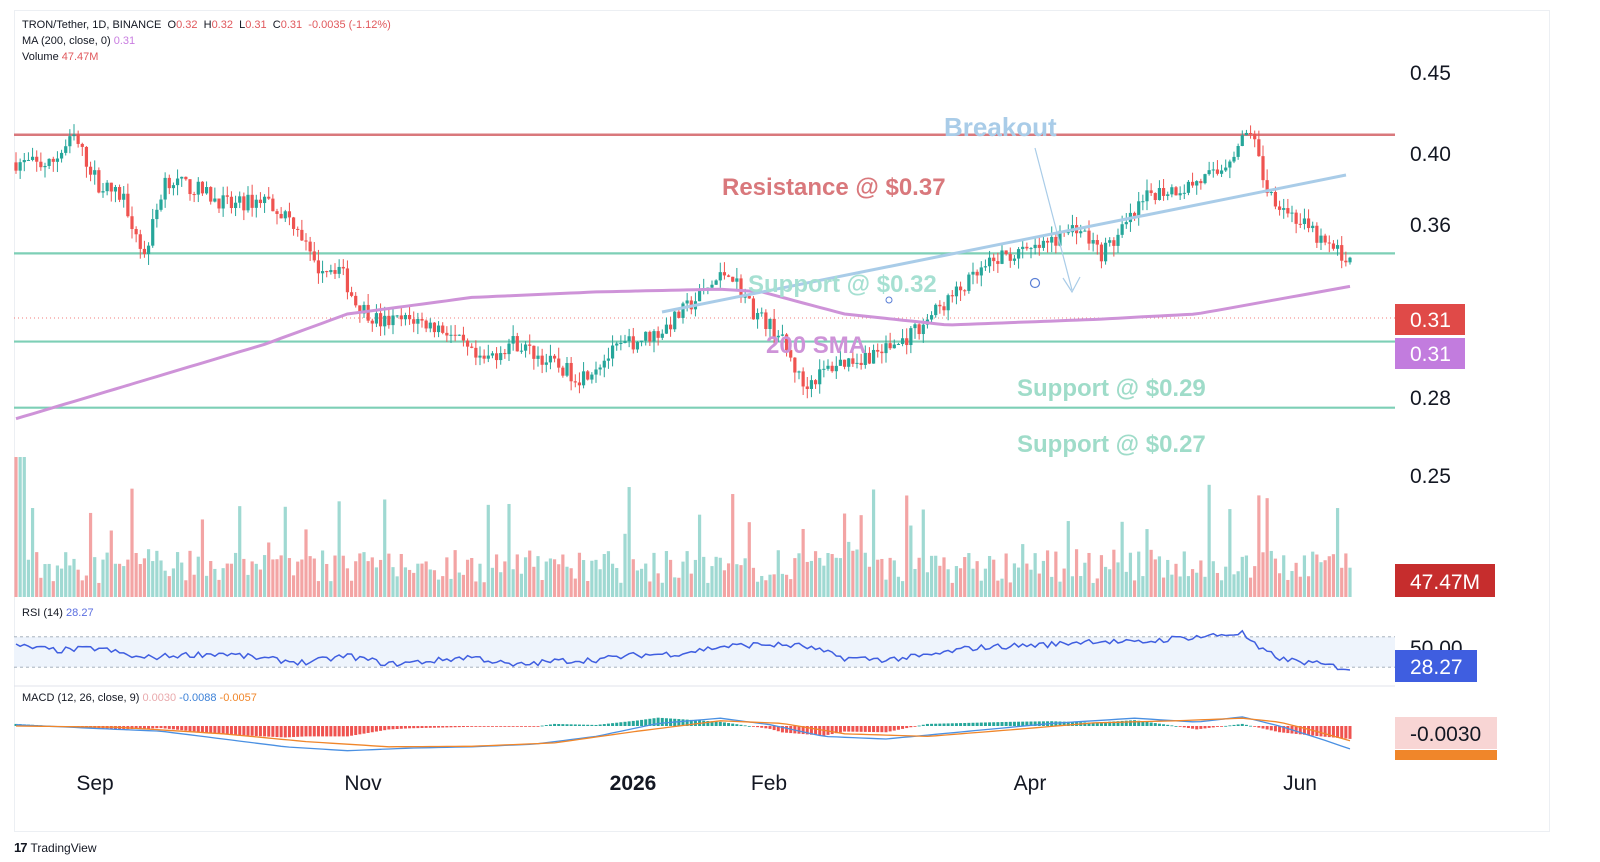  Describe the element at coordinates (55, 847) in the screenshot. I see `tradingview-brand: 17 TradingView` at that location.